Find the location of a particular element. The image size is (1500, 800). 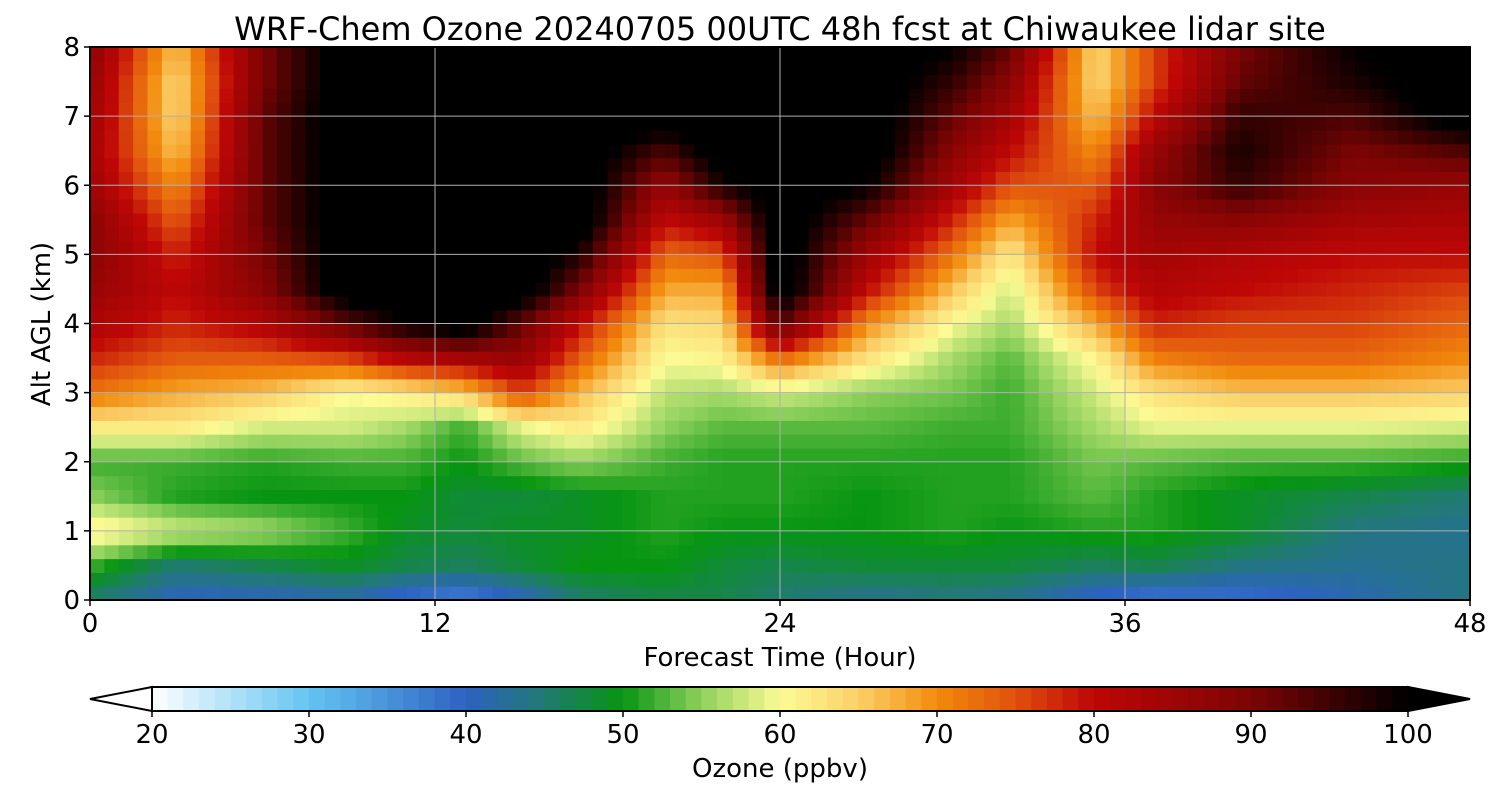

colorbar-cells is located at coordinates (780, 699).